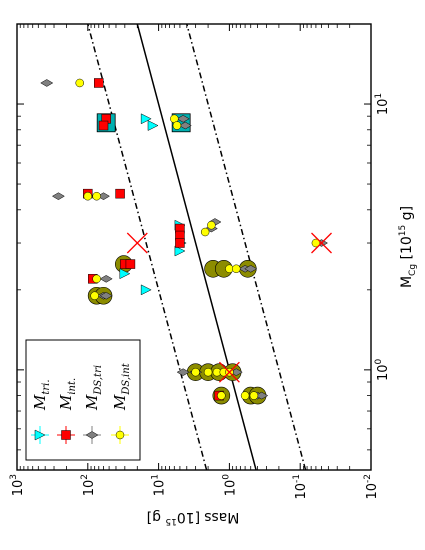 The image size is (425, 550). Describe the element at coordinates (297, 478) in the screenshot. I see `x-tick-label-exp: -1` at that location.